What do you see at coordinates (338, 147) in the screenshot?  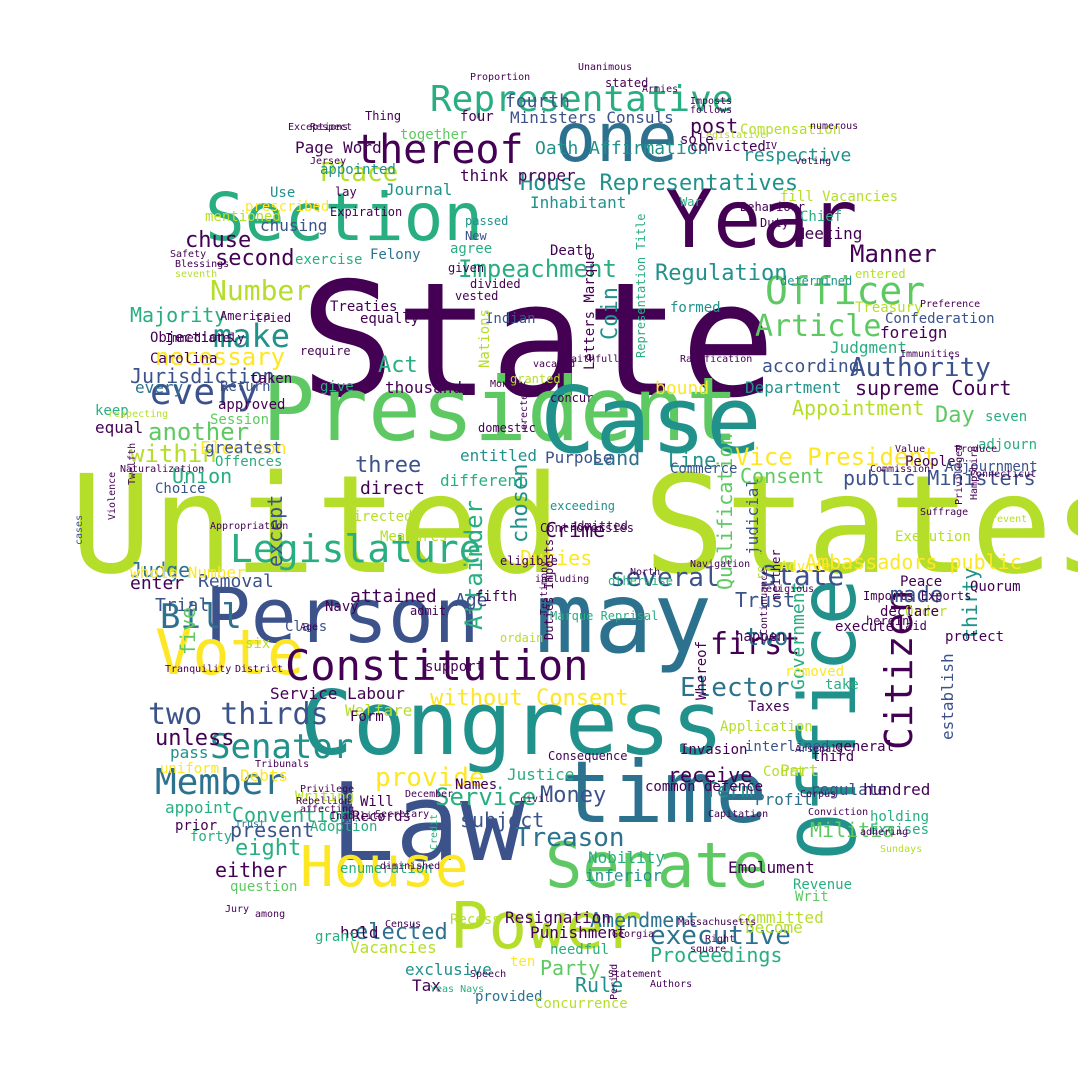 I see `cloud-word: Page Word` at bounding box center [338, 147].